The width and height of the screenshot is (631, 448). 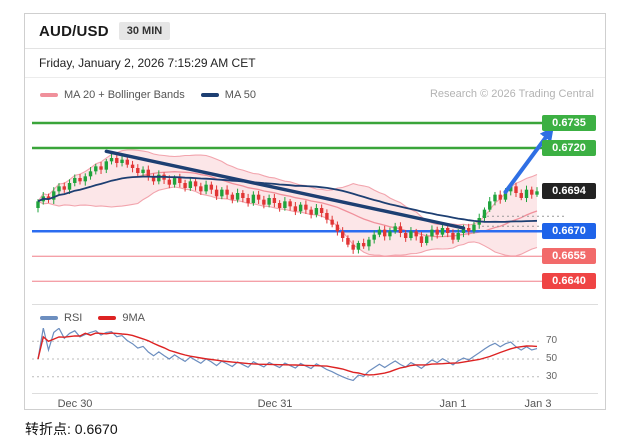 I want to click on chart-datetime: Friday, January 2, 2026 7:15:29 AM CET, so click(x=315, y=63).